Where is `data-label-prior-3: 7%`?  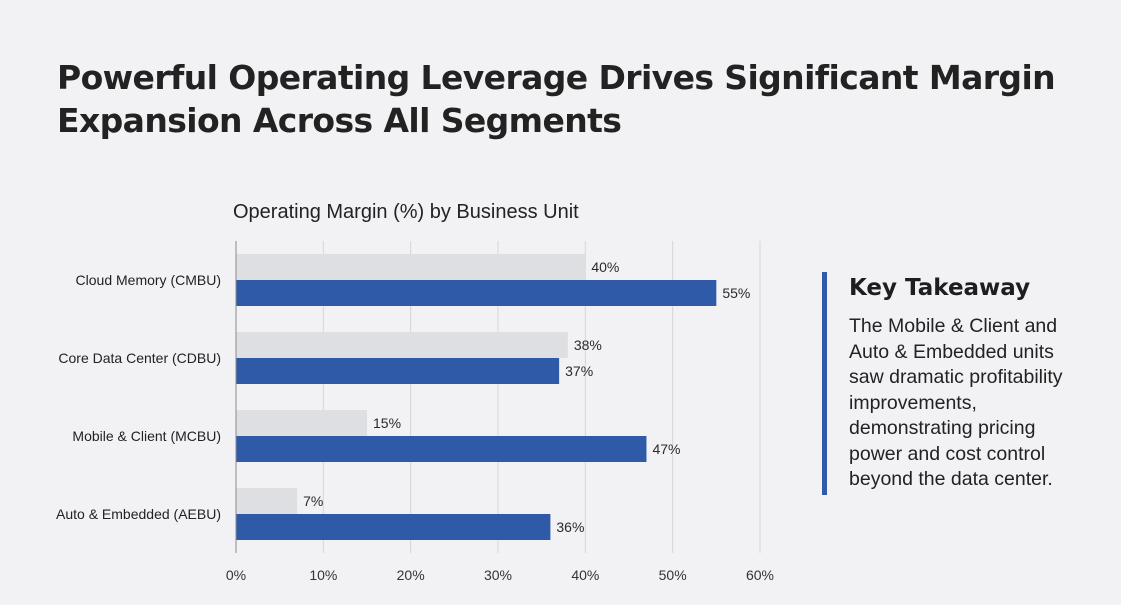
data-label-prior-3: 7% is located at coordinates (313, 501).